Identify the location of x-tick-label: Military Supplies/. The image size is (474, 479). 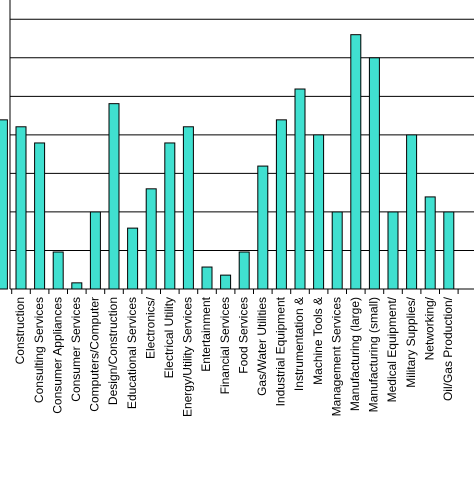
(411, 341).